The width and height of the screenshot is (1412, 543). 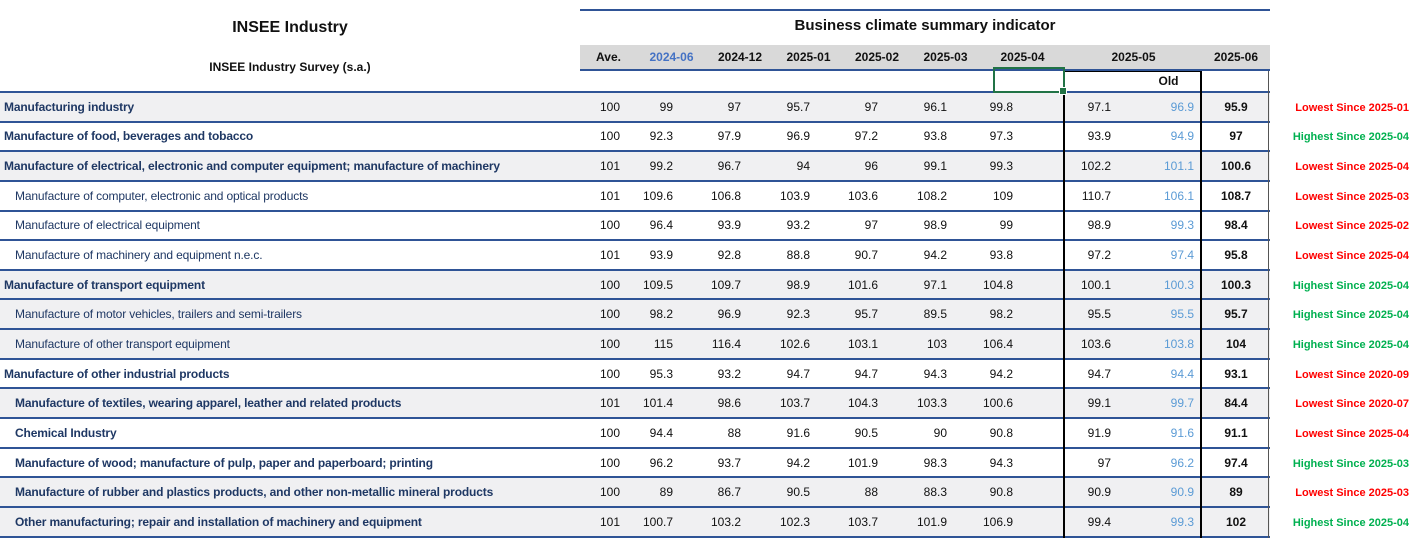 I want to click on value-cell: 106.1, so click(x=1178, y=195).